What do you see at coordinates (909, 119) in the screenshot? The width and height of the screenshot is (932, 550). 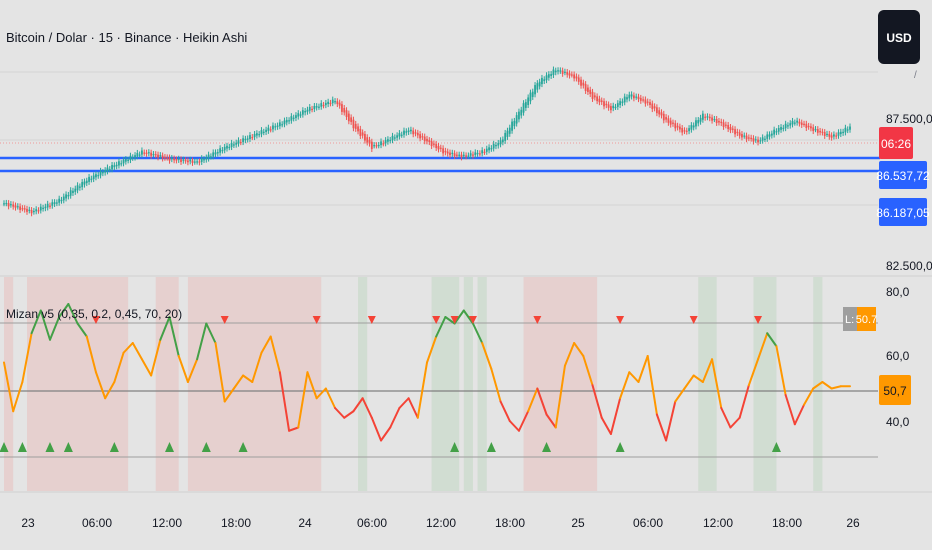 I see `price-tick: 87.500,00` at bounding box center [909, 119].